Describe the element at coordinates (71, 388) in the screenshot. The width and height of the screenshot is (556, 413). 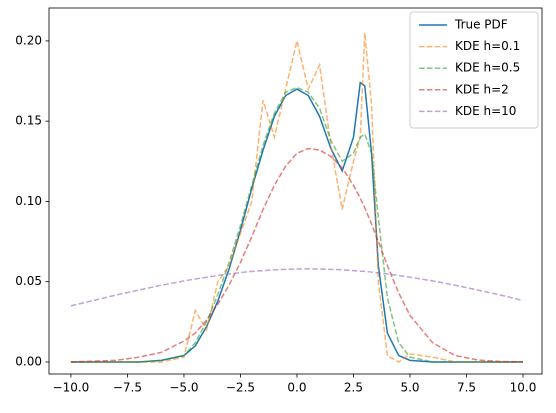
I see `x-tick-label: −10.0` at that location.